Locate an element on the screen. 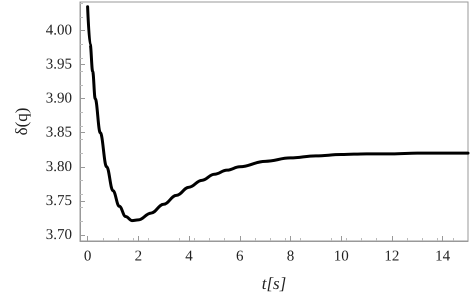  x-tick-label: 6 is located at coordinates (240, 256).